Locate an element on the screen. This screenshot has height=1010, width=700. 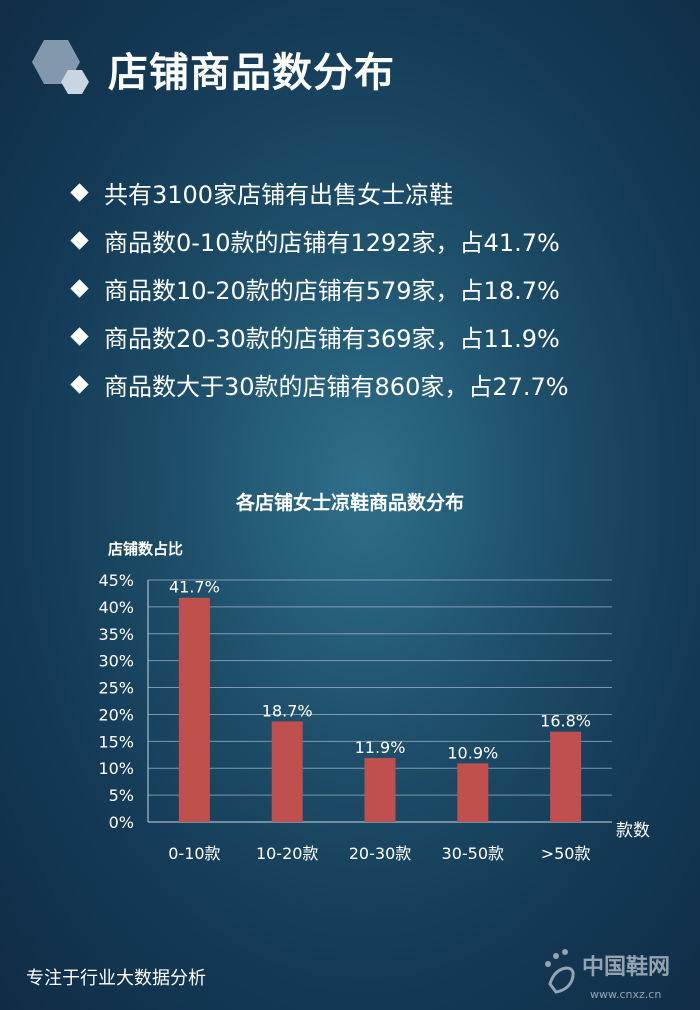
summary-item: 商品数20-30款的店铺有369家，占11.9% is located at coordinates (319, 336).